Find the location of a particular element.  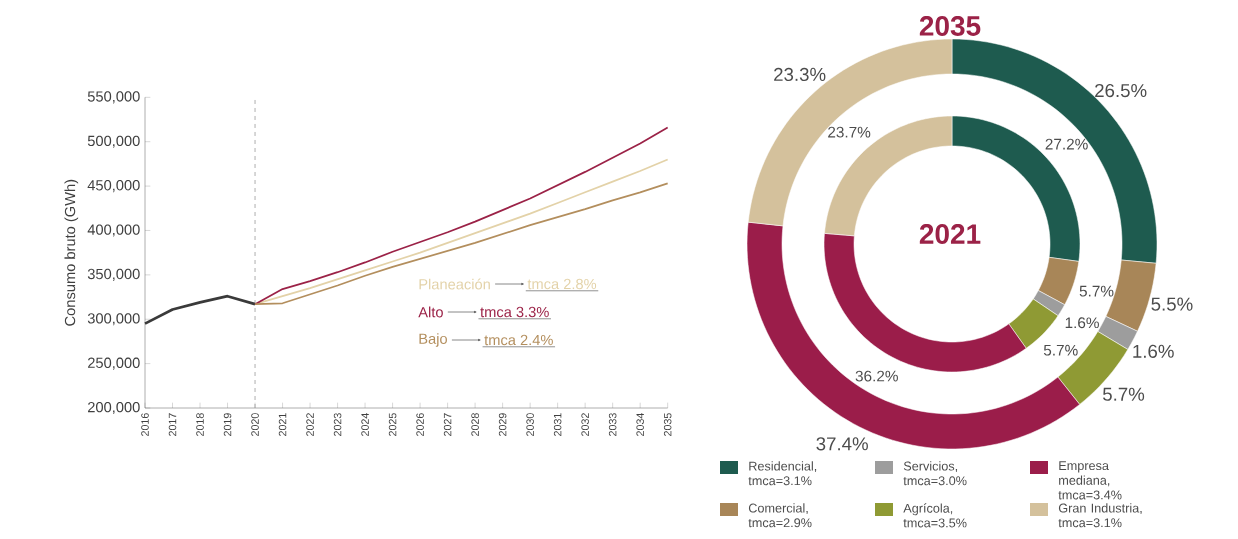

legend-label: Empresa mediana, tmca=3.4% is located at coordinates (1090, 480).